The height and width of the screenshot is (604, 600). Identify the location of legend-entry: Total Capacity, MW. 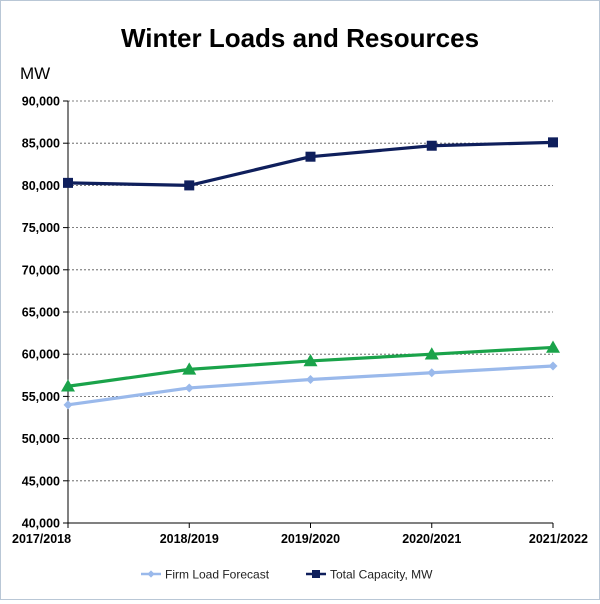
(369, 575).